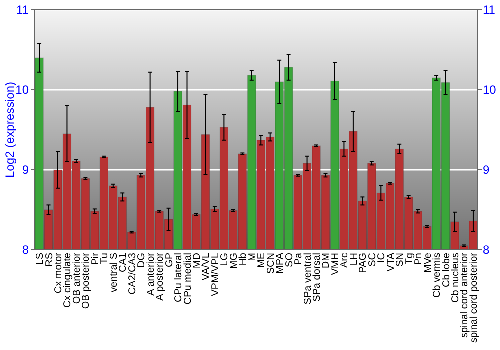 This screenshot has width=500, height=350. I want to click on y-axis-title: Log2 (expression), so click(10, 130).